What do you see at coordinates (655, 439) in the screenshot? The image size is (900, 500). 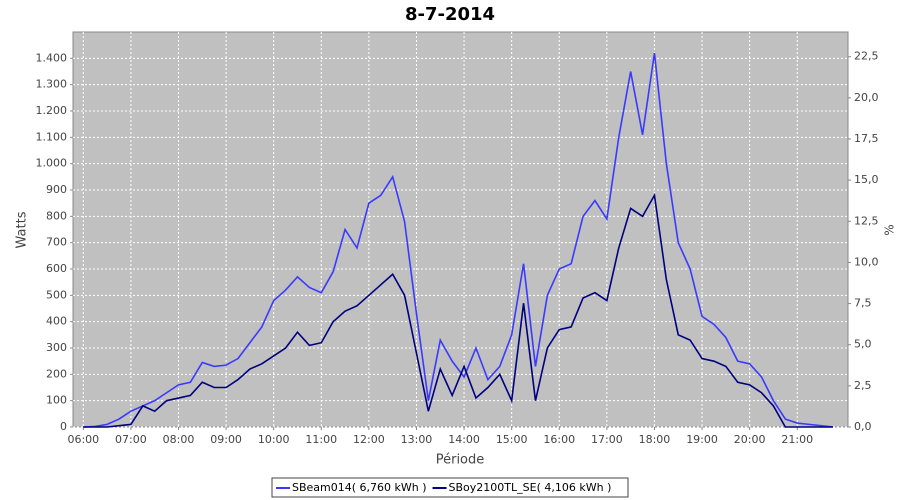 I see `x-tick-label: 18:00` at bounding box center [655, 439].